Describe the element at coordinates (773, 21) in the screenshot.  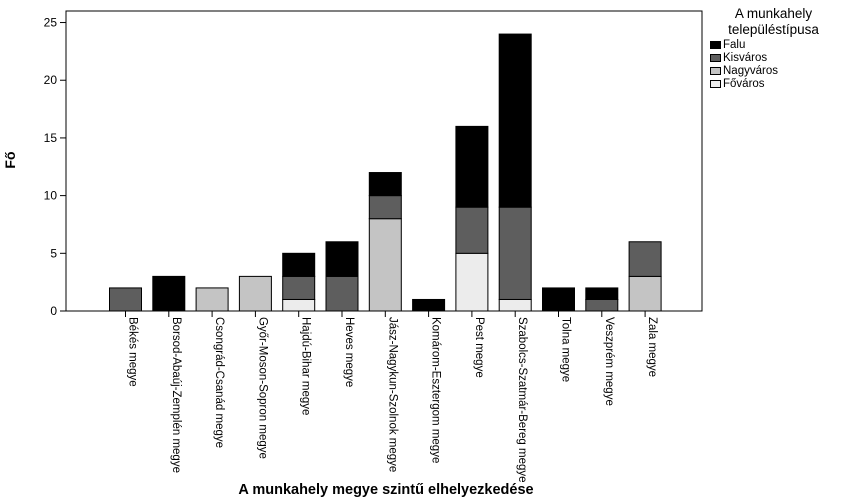
I see `legend-title: A munkahely településtípusa` at that location.